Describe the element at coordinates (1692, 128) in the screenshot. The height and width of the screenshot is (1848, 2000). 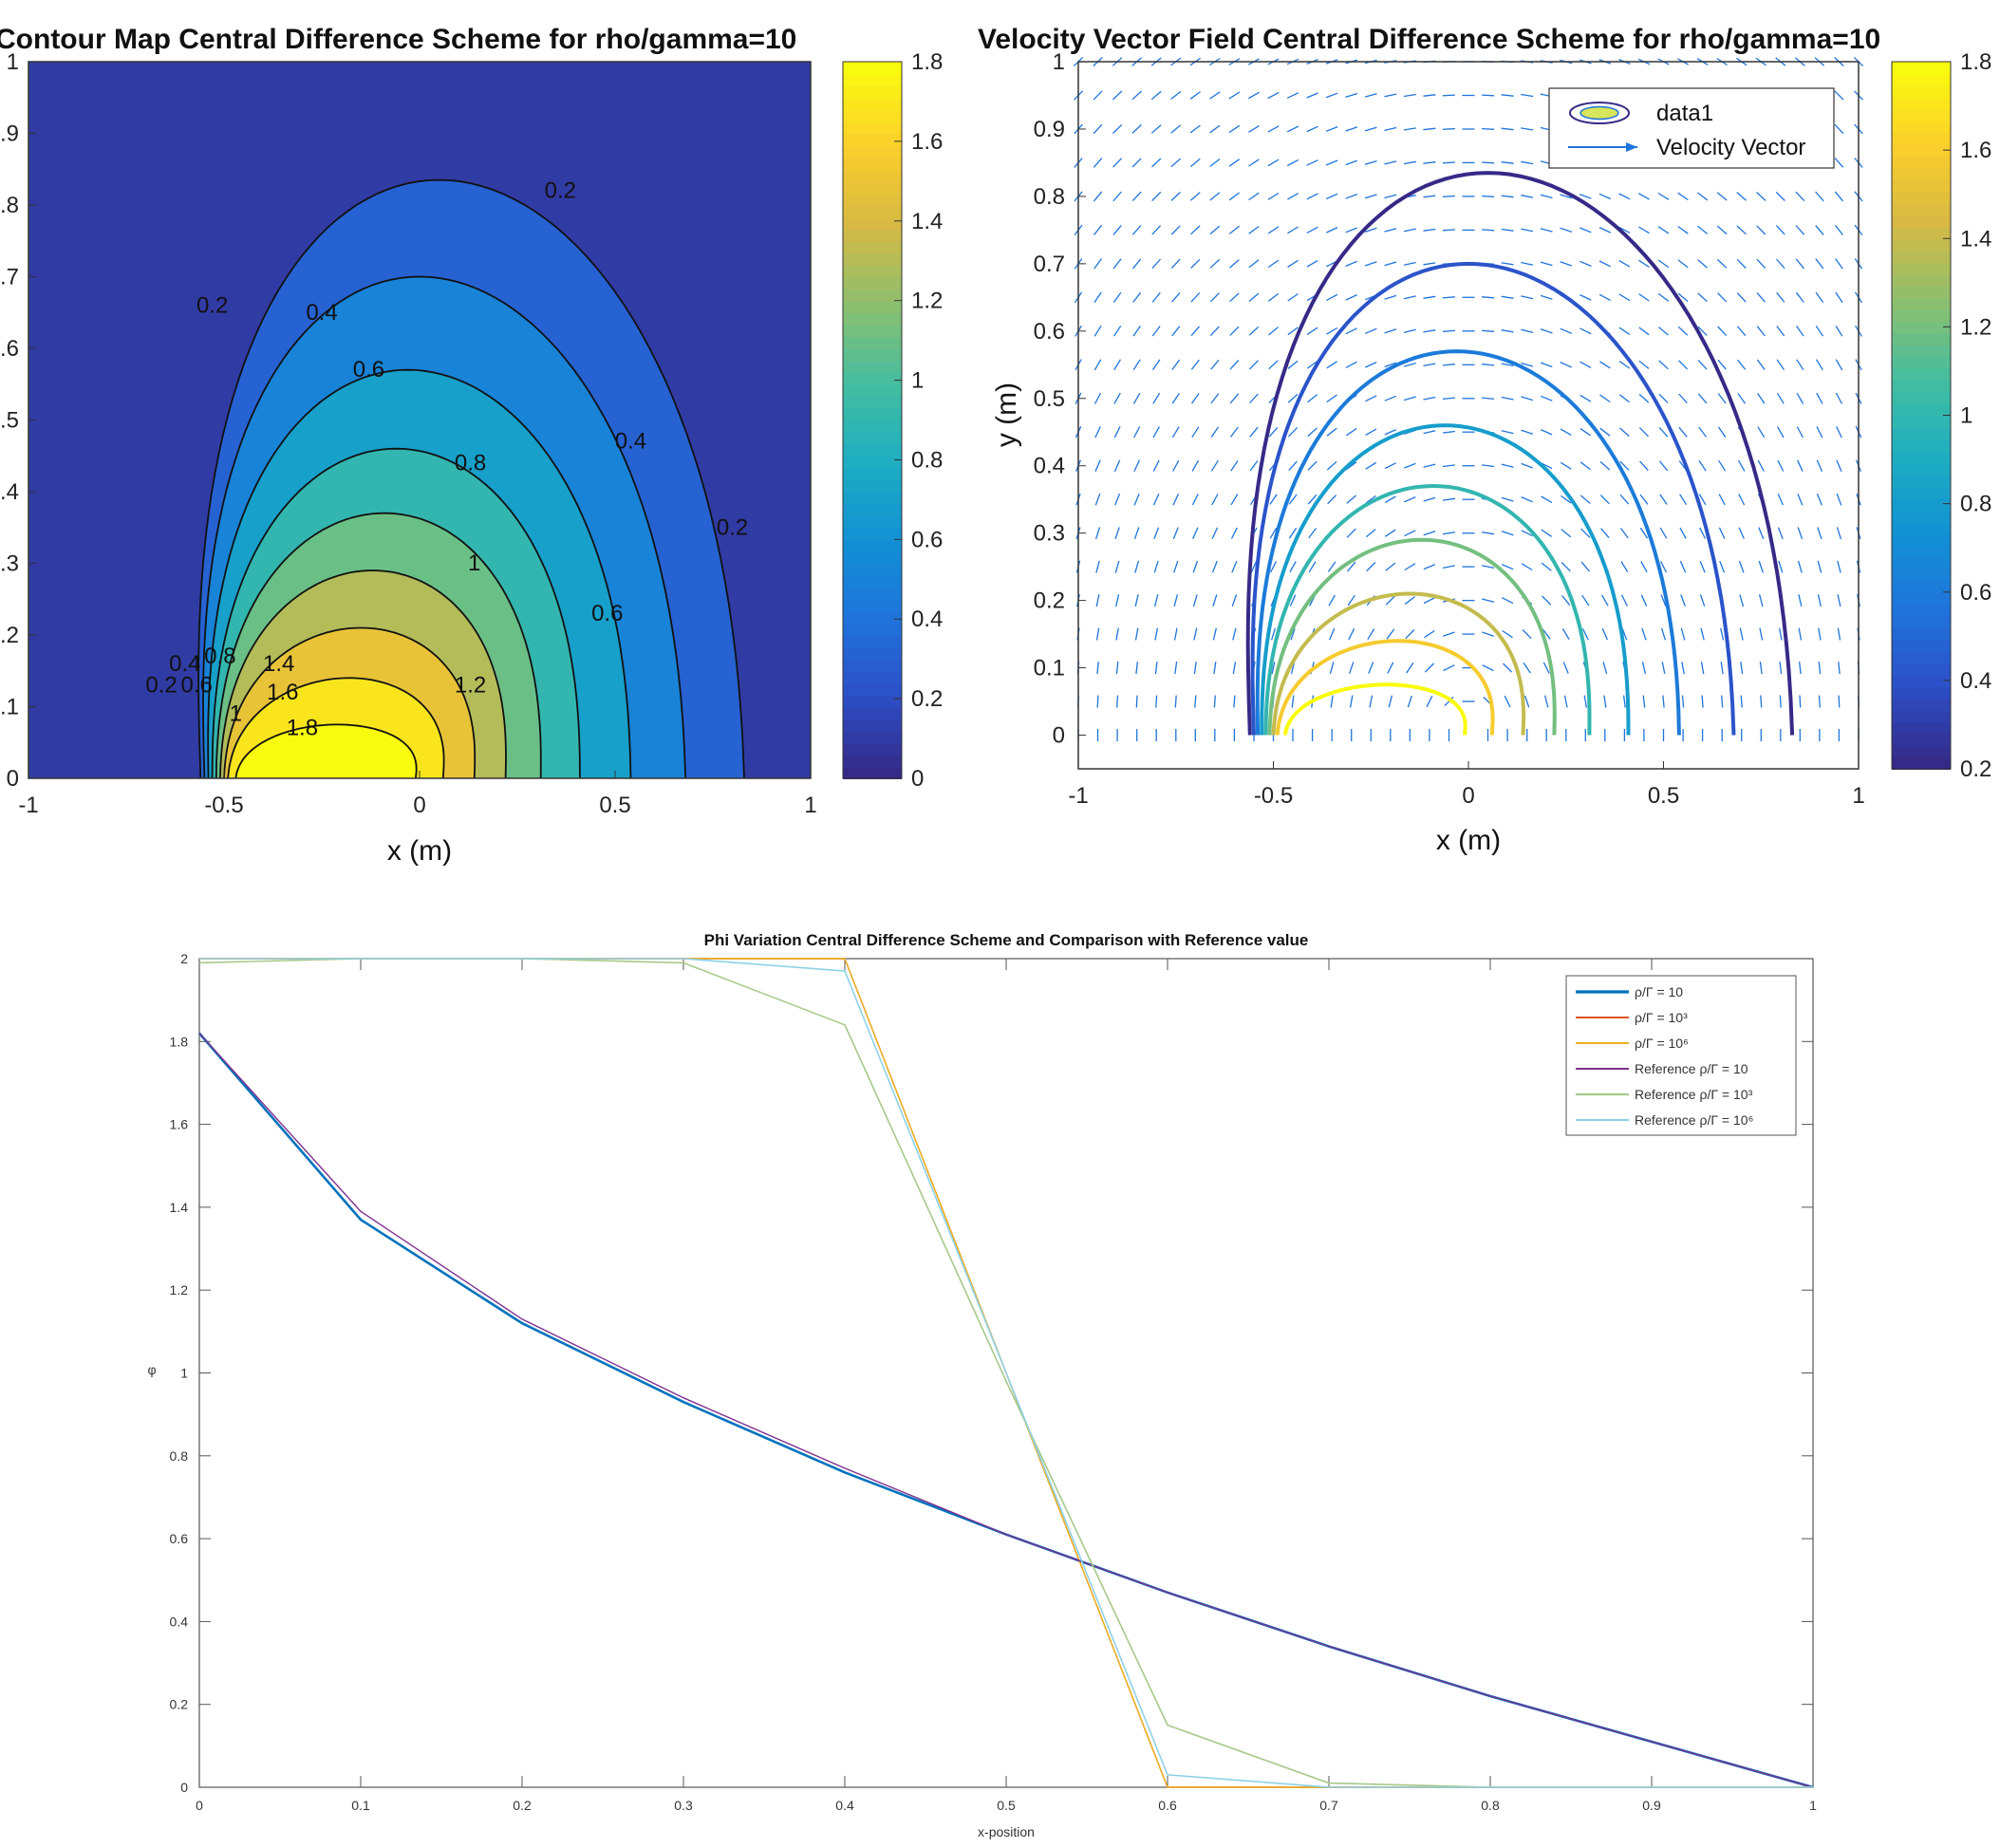
I see `velocity-field-legend: data1 Velocity Vector` at that location.